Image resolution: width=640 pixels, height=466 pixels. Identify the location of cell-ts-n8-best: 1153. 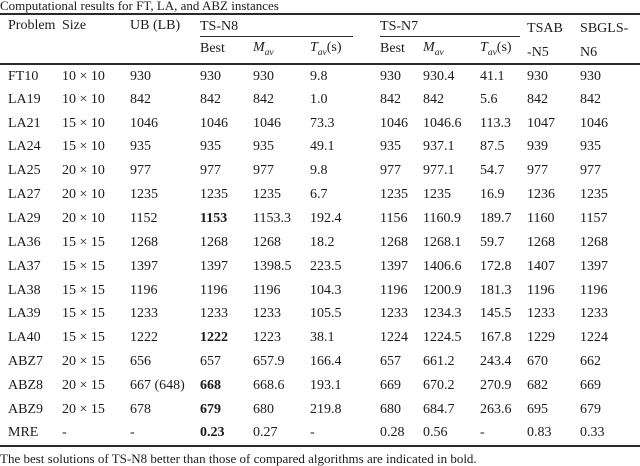
(214, 218).